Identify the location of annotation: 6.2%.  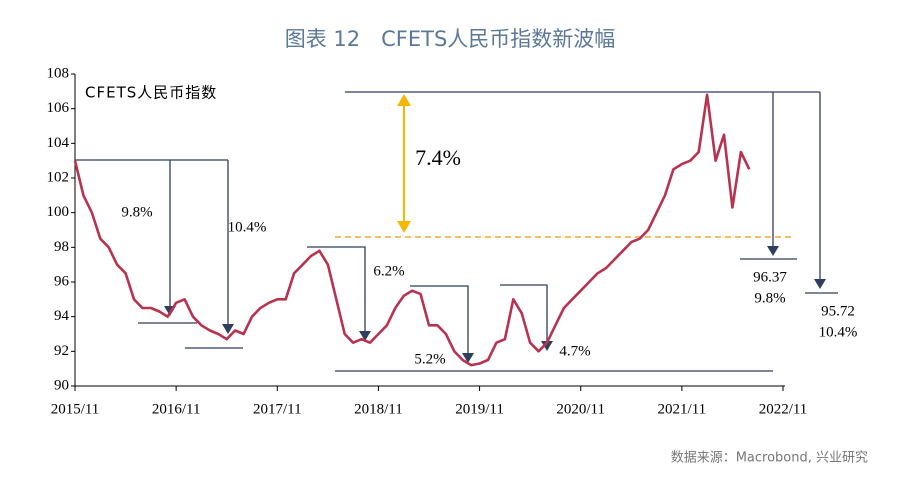
(388, 271).